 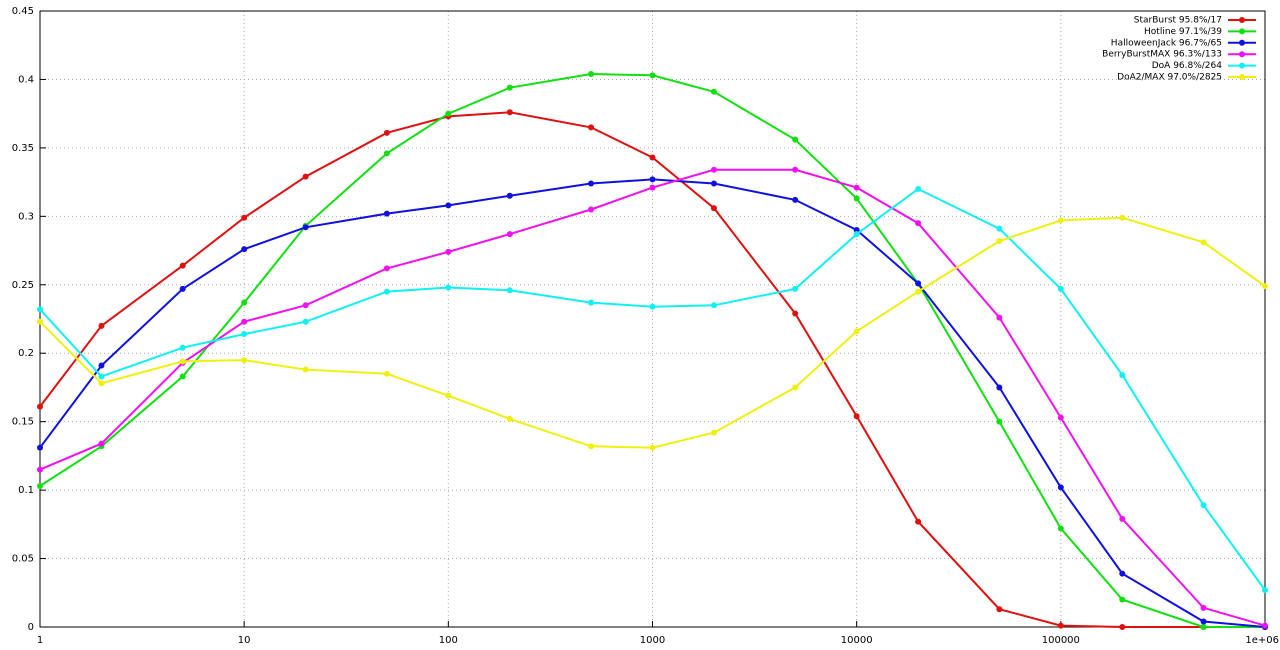 I want to click on x-tick-label: 1, so click(x=40, y=640).